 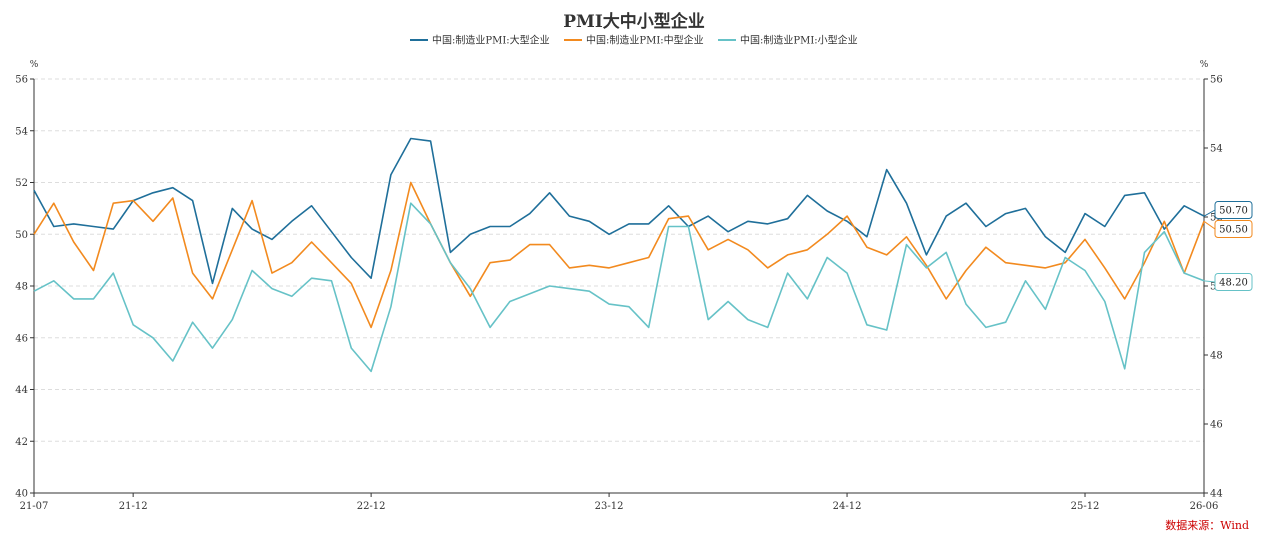 I want to click on x-tick-label: 26-06, so click(x=1204, y=506).